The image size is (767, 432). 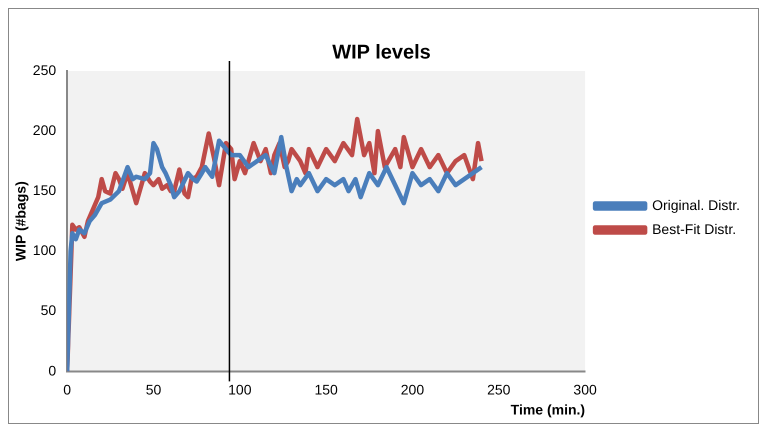 I want to click on x-tick-label: 50, so click(x=154, y=390).